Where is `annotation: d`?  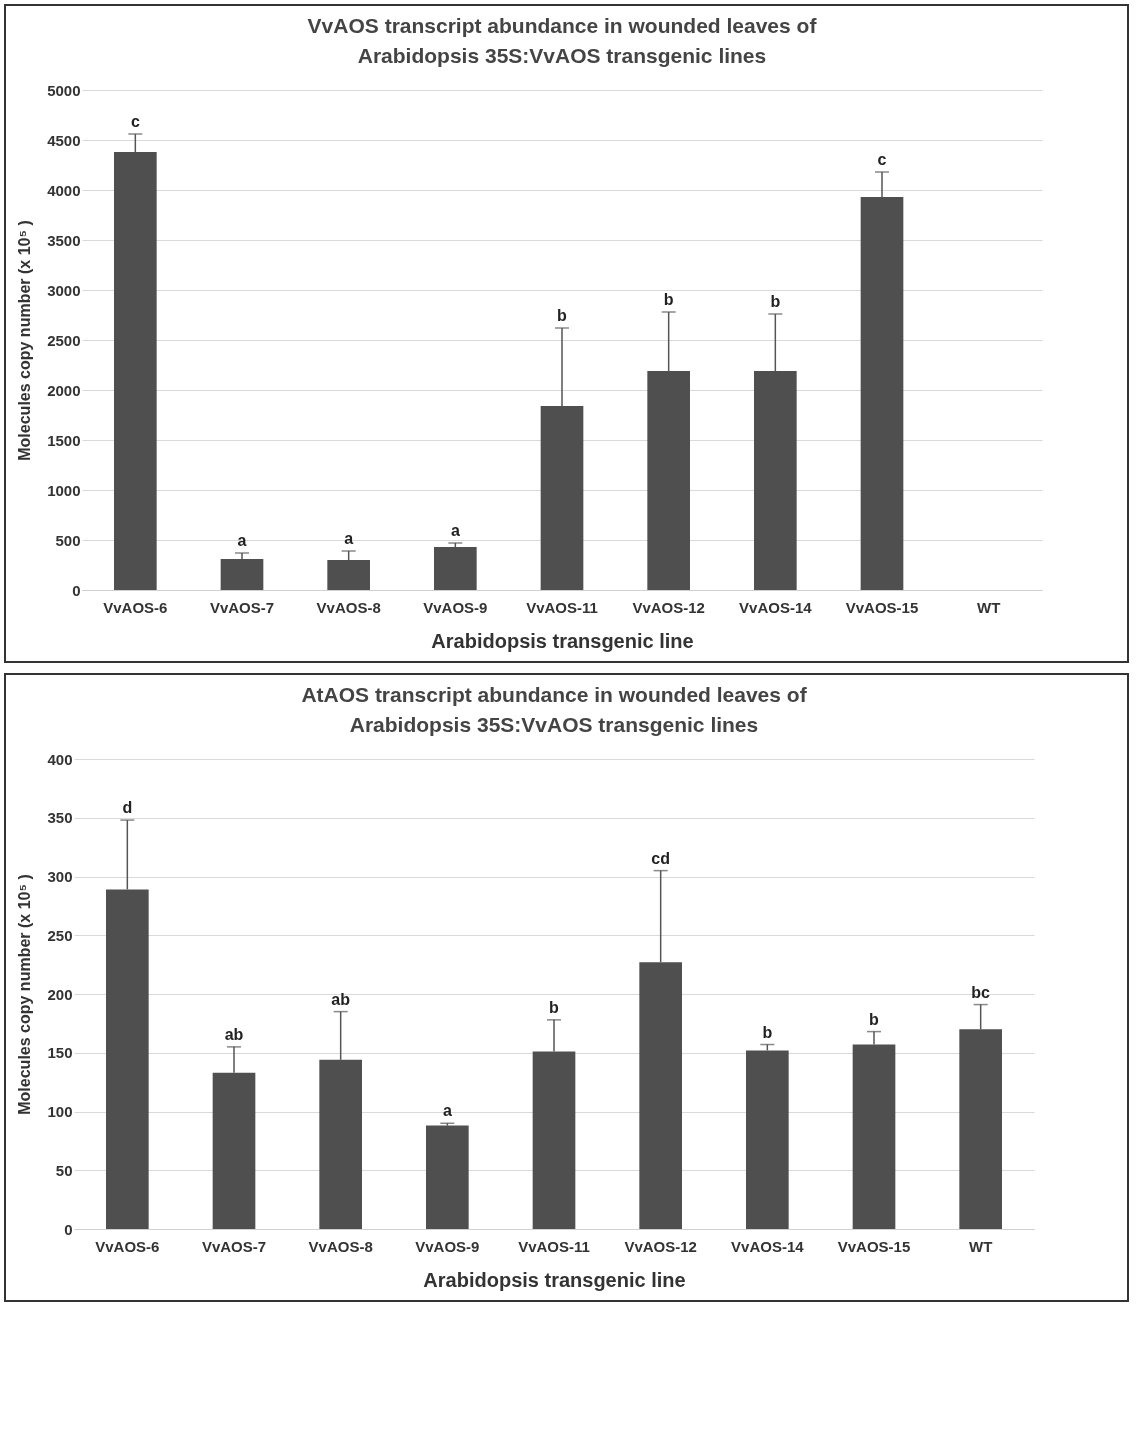
annotation: d is located at coordinates (127, 808).